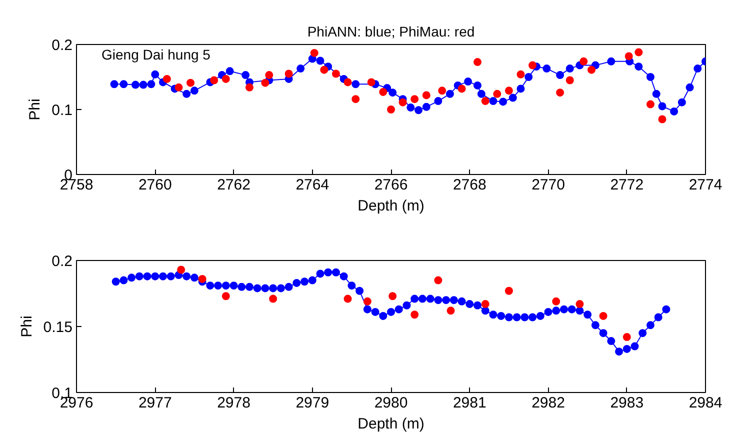  I want to click on x-tick-label: 2979, so click(313, 403).